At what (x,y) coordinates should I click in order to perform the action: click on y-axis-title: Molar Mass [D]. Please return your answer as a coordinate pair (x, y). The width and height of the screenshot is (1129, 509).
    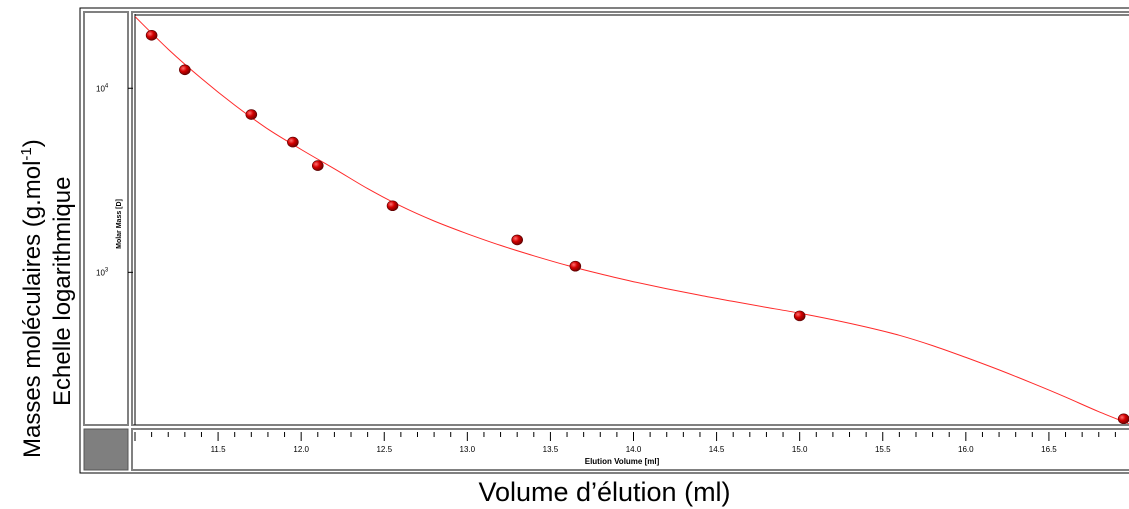
    Looking at the image, I should click on (119, 224).